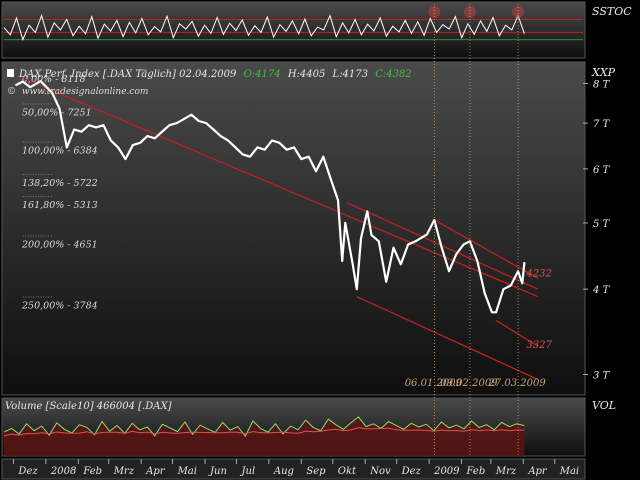  What do you see at coordinates (247, 471) in the screenshot?
I see `x-tick-label: Jul` at bounding box center [247, 471].